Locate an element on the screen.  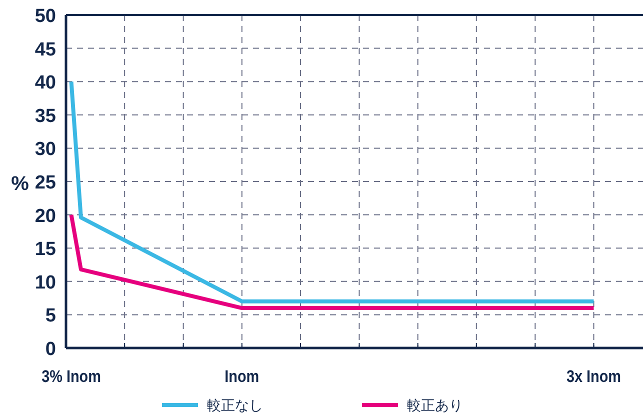
y-tick-label: 10 is located at coordinates (45, 283).